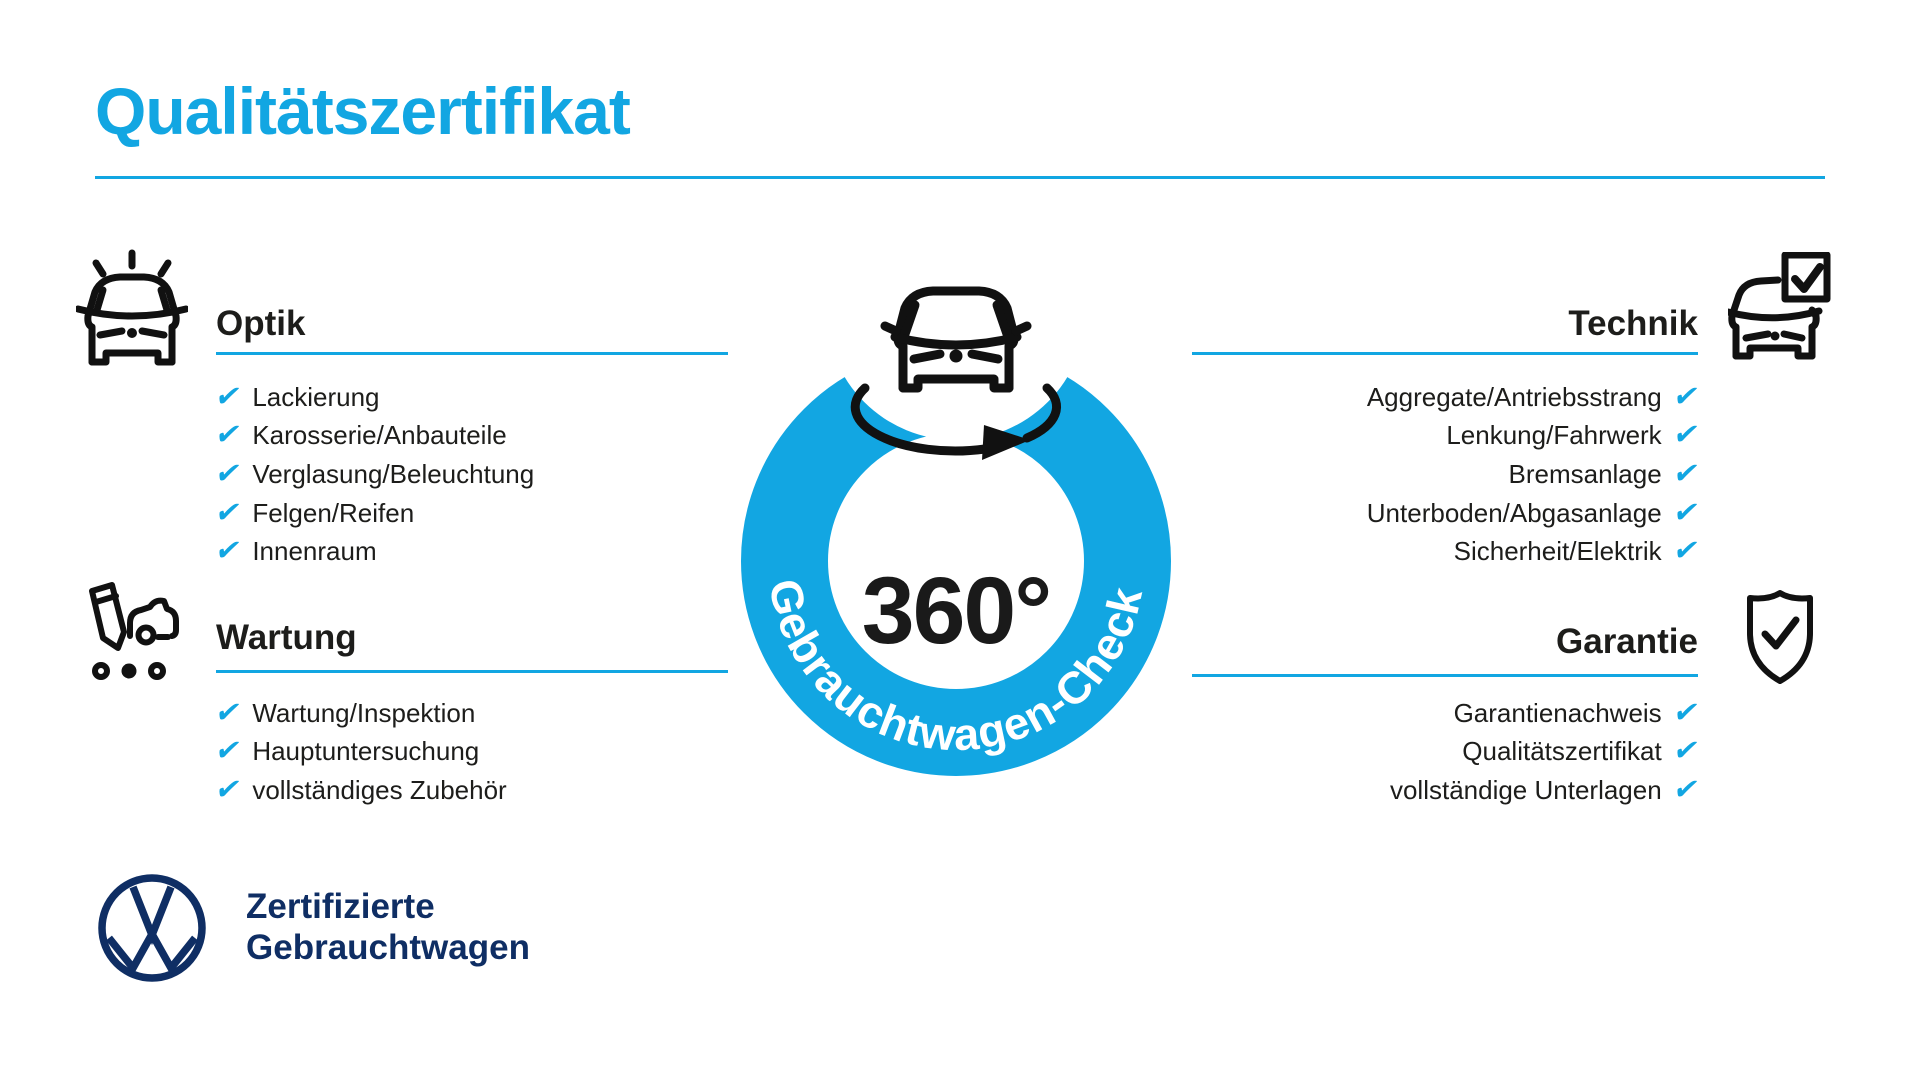 This screenshot has height=1080, width=1920. I want to click on section-garantie-title: Garantie, so click(1627, 641).